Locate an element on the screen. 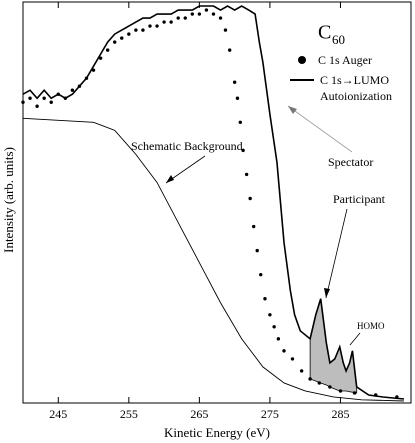  annotation: HOMO is located at coordinates (371, 326).